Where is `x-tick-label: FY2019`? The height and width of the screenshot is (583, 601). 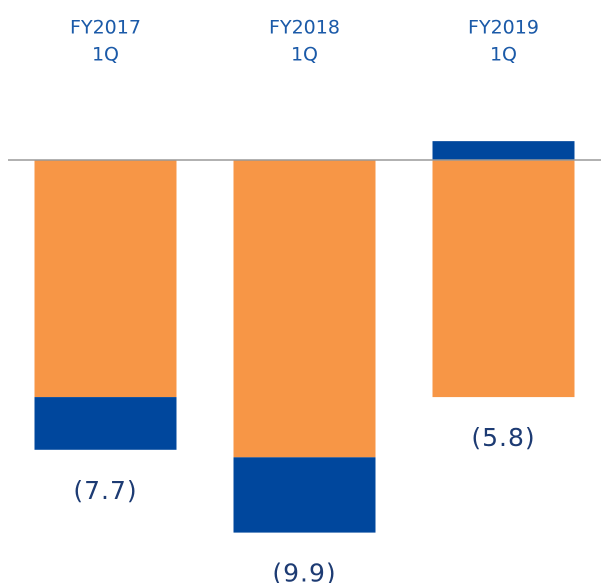
x-tick-label: FY2019 is located at coordinates (503, 28).